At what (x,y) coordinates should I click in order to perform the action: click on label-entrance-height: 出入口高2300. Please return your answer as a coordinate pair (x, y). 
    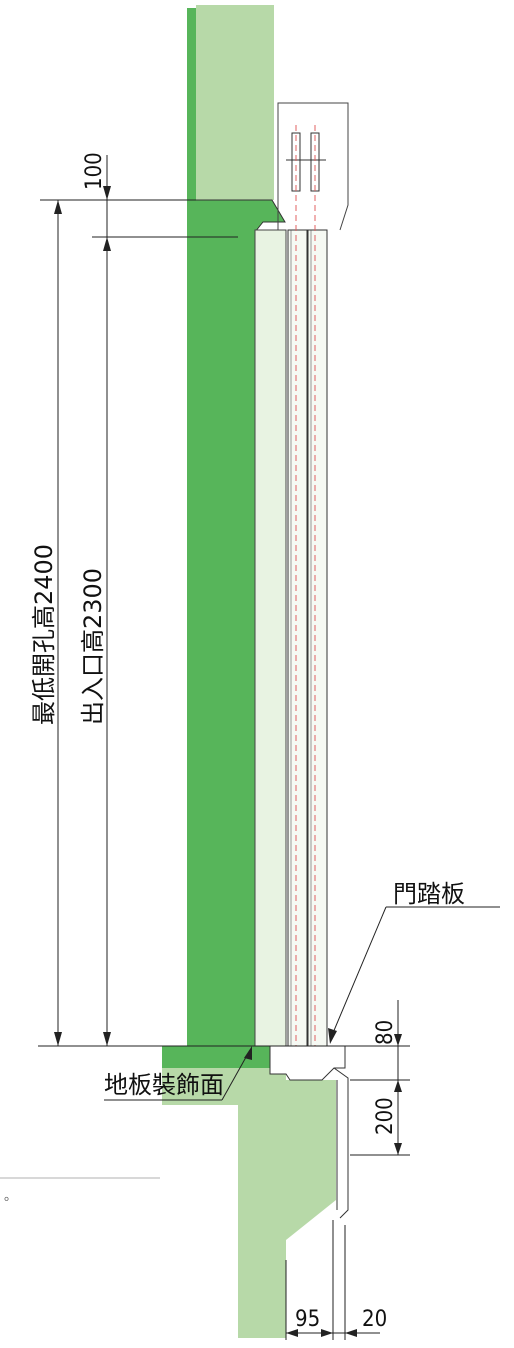
    Looking at the image, I should click on (93, 646).